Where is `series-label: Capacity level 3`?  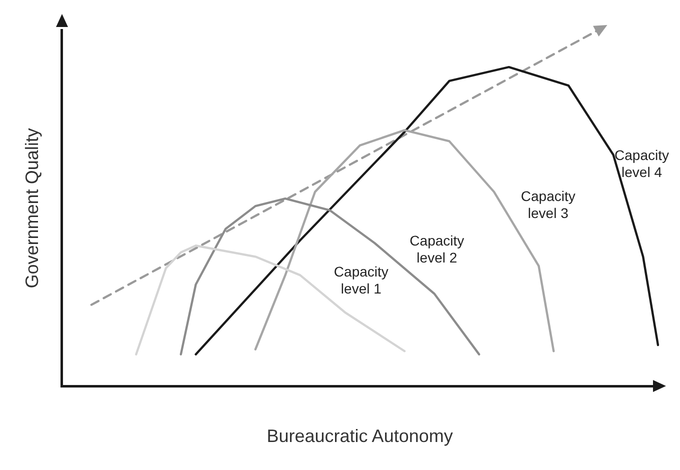 series-label: Capacity level 3 is located at coordinates (548, 205).